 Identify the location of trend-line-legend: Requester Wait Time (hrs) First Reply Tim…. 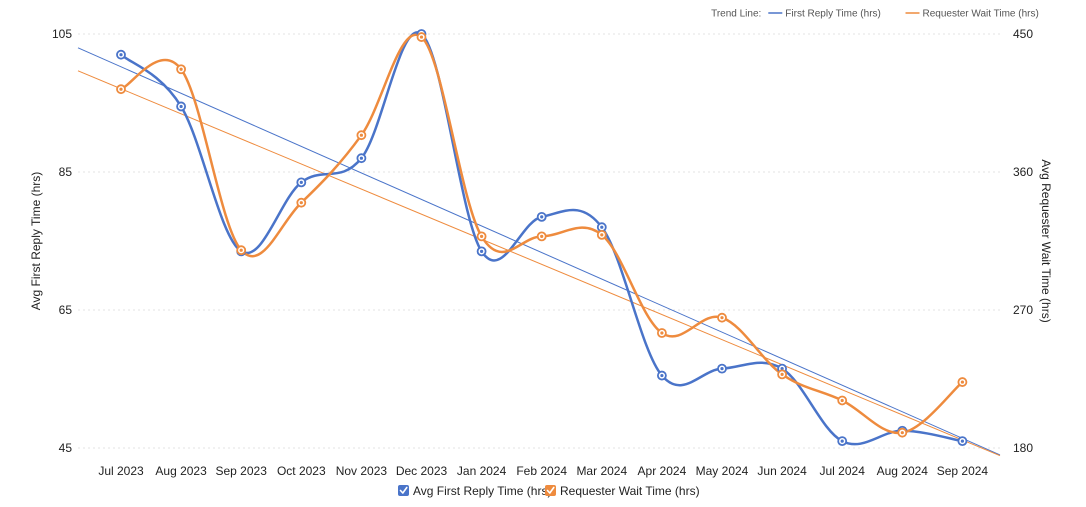
(875, 14).